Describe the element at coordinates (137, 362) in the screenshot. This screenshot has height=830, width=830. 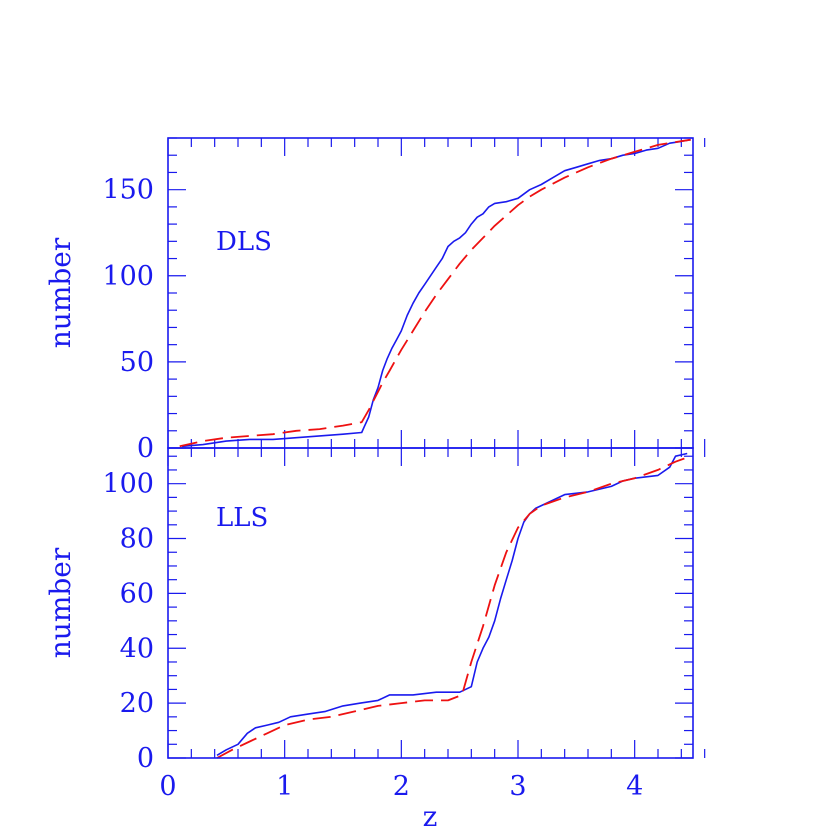
I see `top-panel-y-tick-label: 50` at that location.